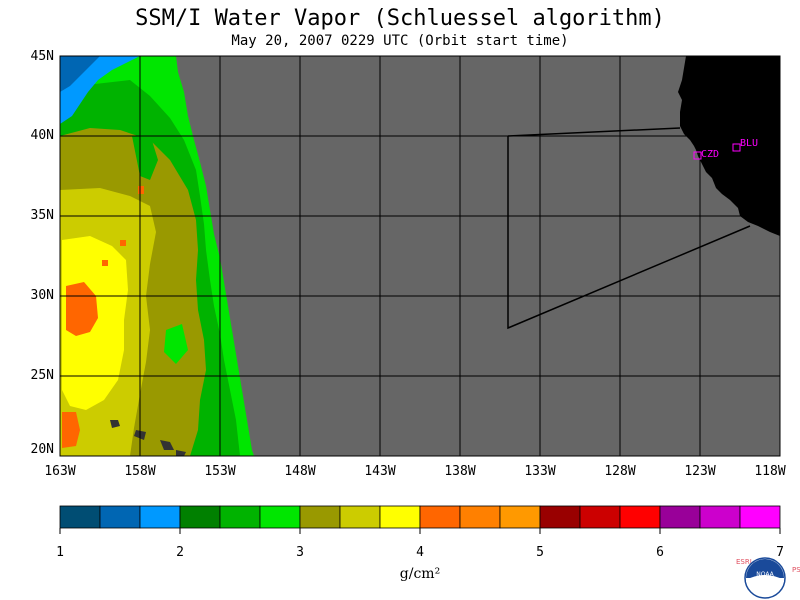  Describe the element at coordinates (42, 295) in the screenshot. I see `lat-label-30n: 30N` at that location.